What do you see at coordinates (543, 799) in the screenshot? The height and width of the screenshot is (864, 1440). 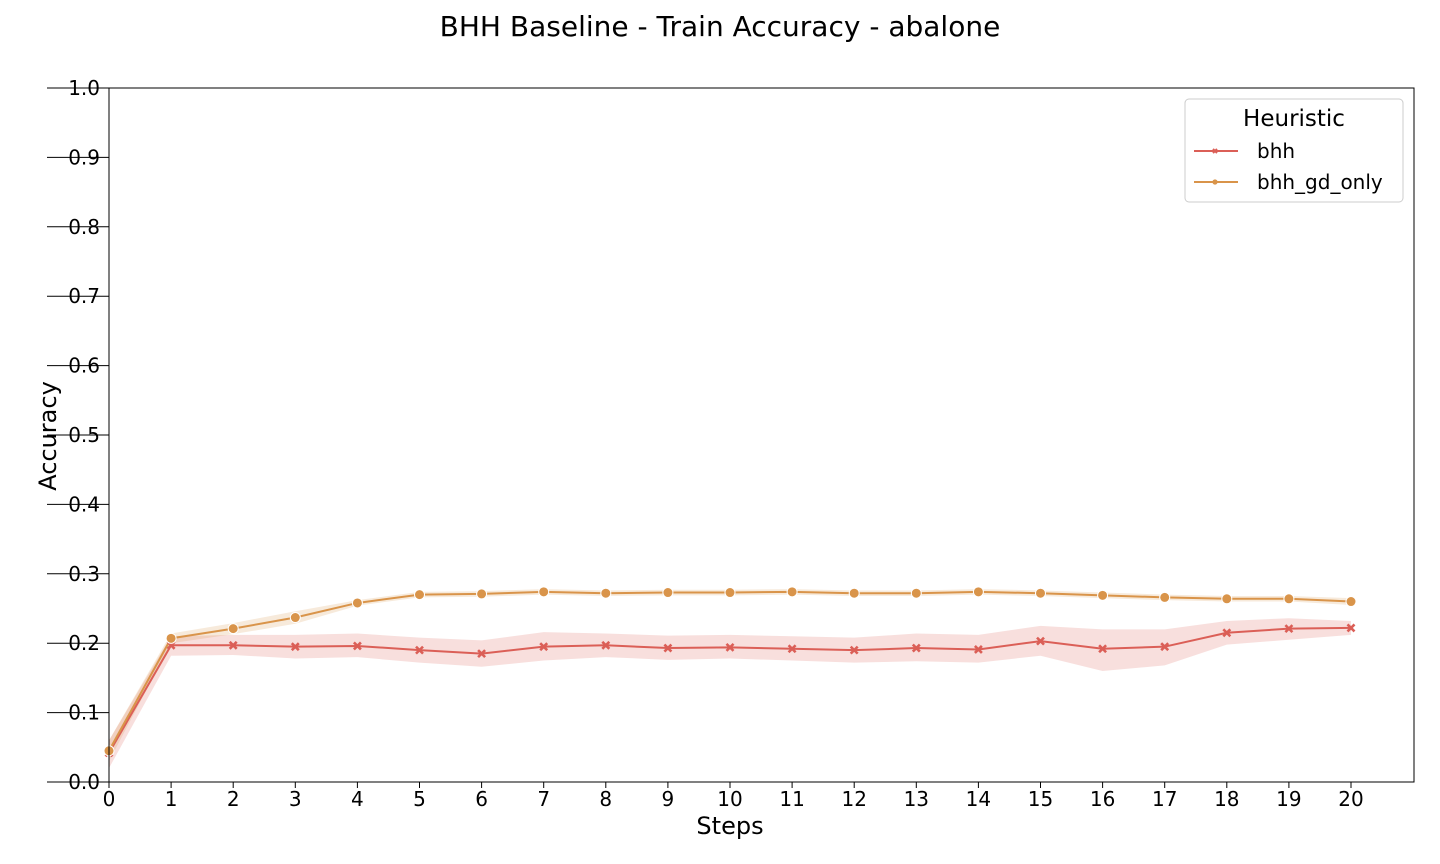 I see `x-tick-label: 7` at bounding box center [543, 799].